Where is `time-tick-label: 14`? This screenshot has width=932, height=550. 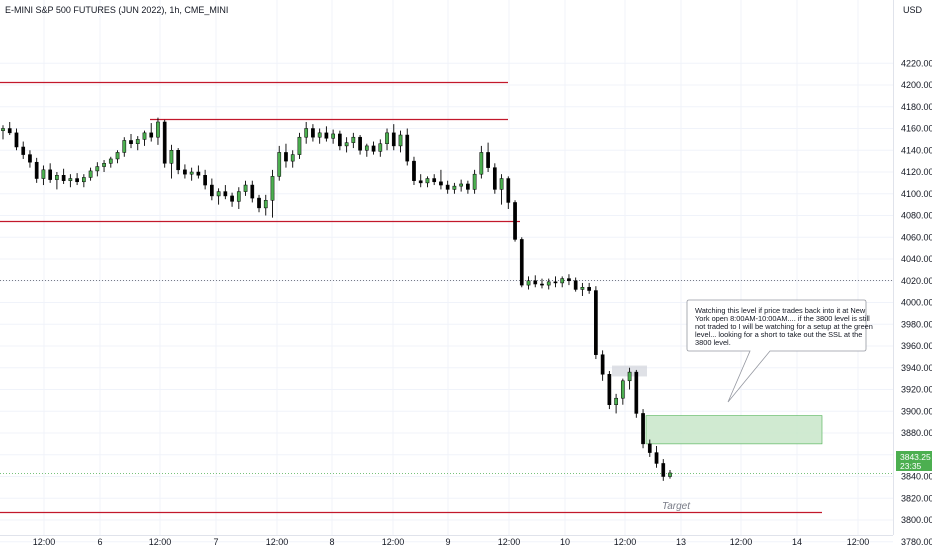
time-tick-label: 14 is located at coordinates (797, 542).